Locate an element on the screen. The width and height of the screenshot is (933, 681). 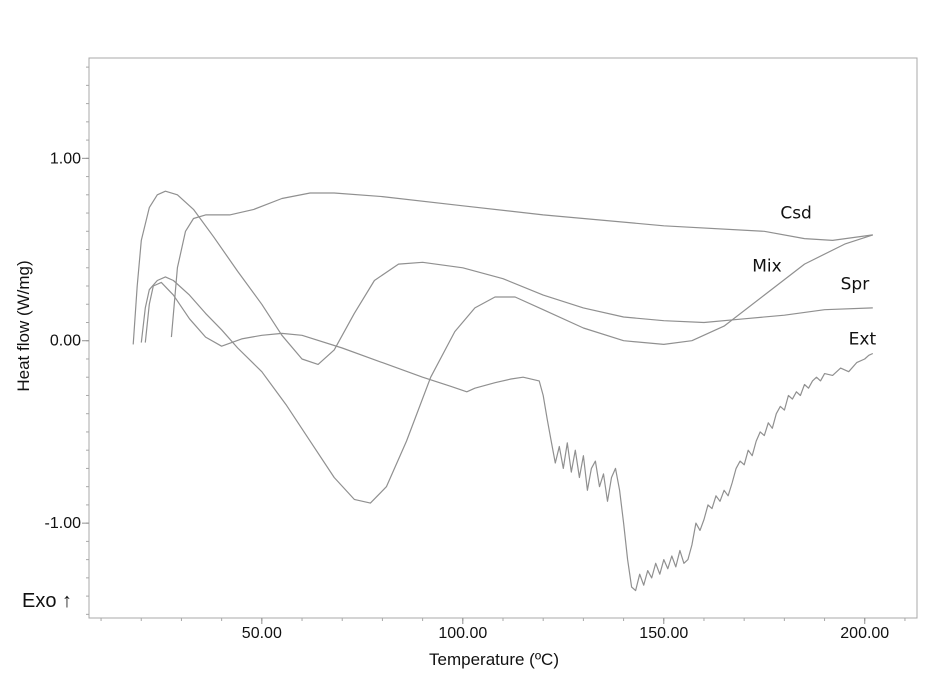
exo-annotation: Exo ↑ is located at coordinates (47, 601).